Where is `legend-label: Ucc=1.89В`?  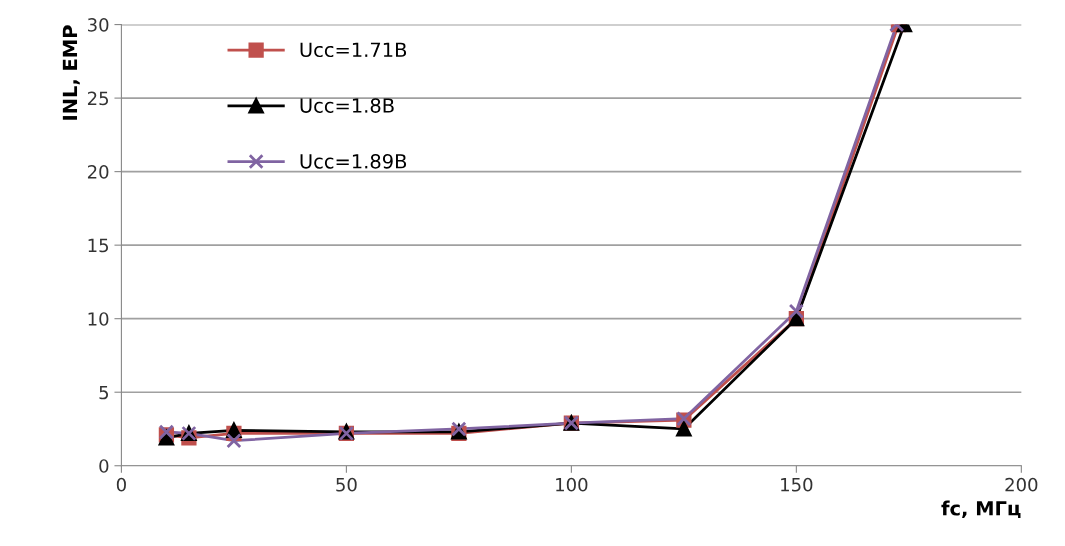
legend-label: Ucc=1.89В is located at coordinates (353, 161).